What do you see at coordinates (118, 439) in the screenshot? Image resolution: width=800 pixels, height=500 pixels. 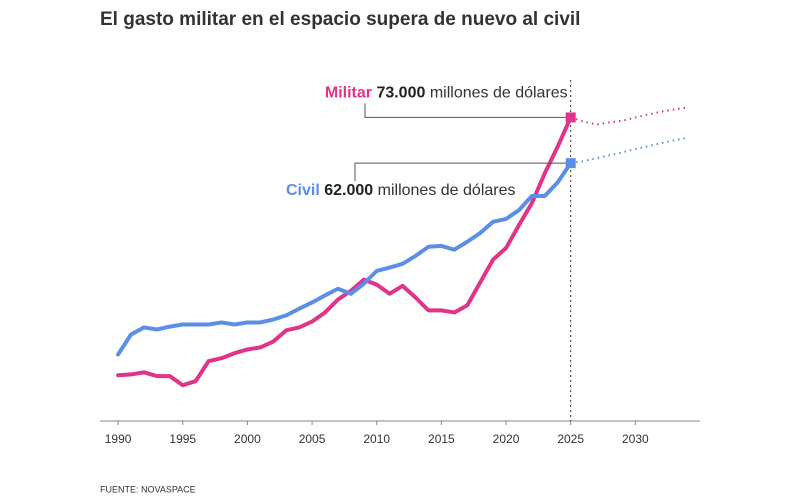 I see `x-tick-label: 1990` at bounding box center [118, 439].